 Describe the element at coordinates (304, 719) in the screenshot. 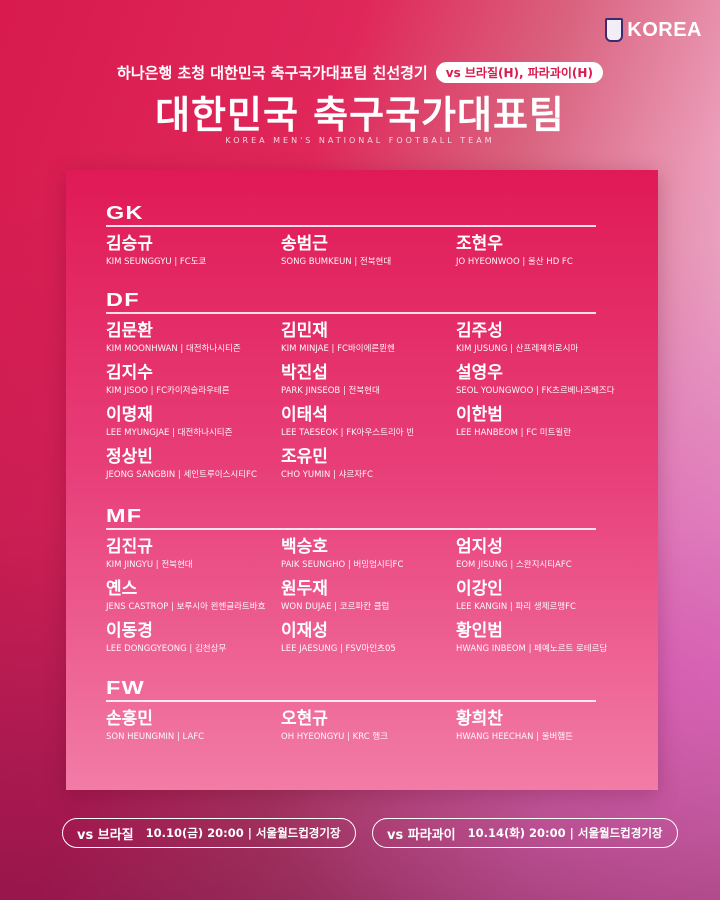

I see `player-name: 오현규` at that location.